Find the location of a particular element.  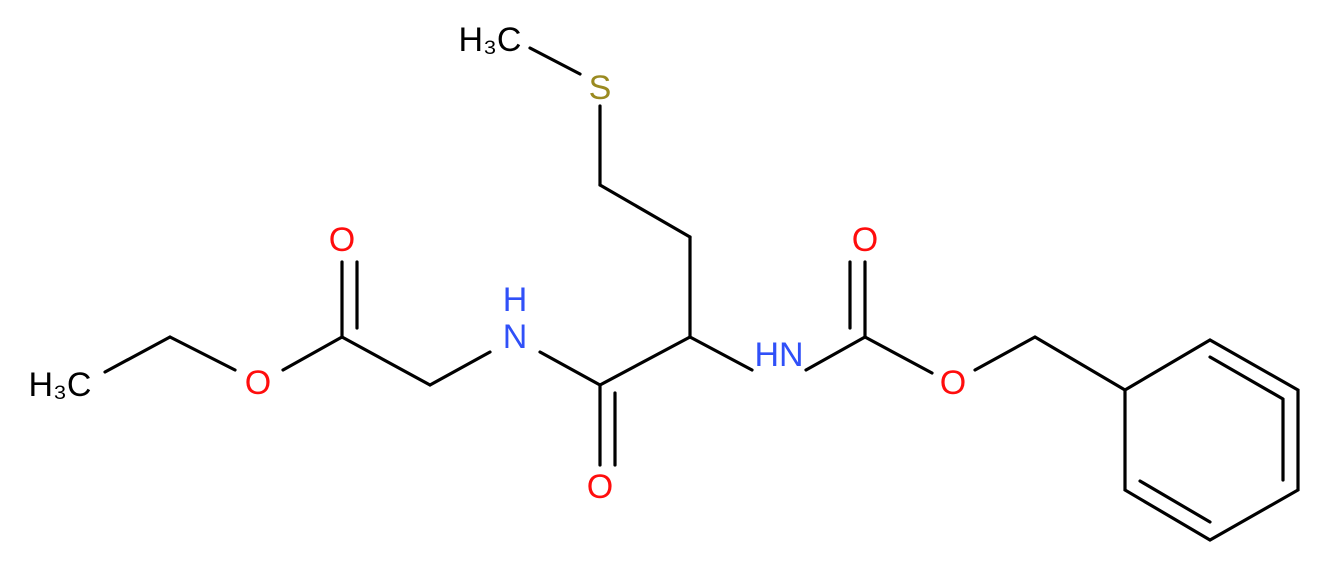

atom-label: S is located at coordinates (600, 88).